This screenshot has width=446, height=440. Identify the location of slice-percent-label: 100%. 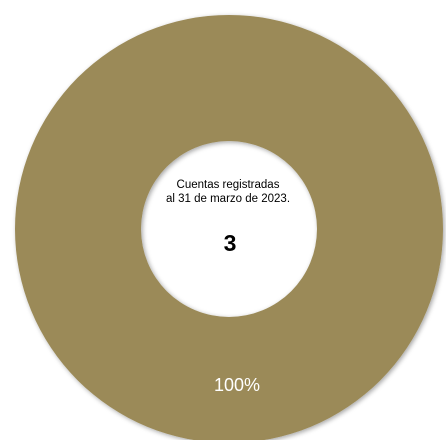
(237, 385).